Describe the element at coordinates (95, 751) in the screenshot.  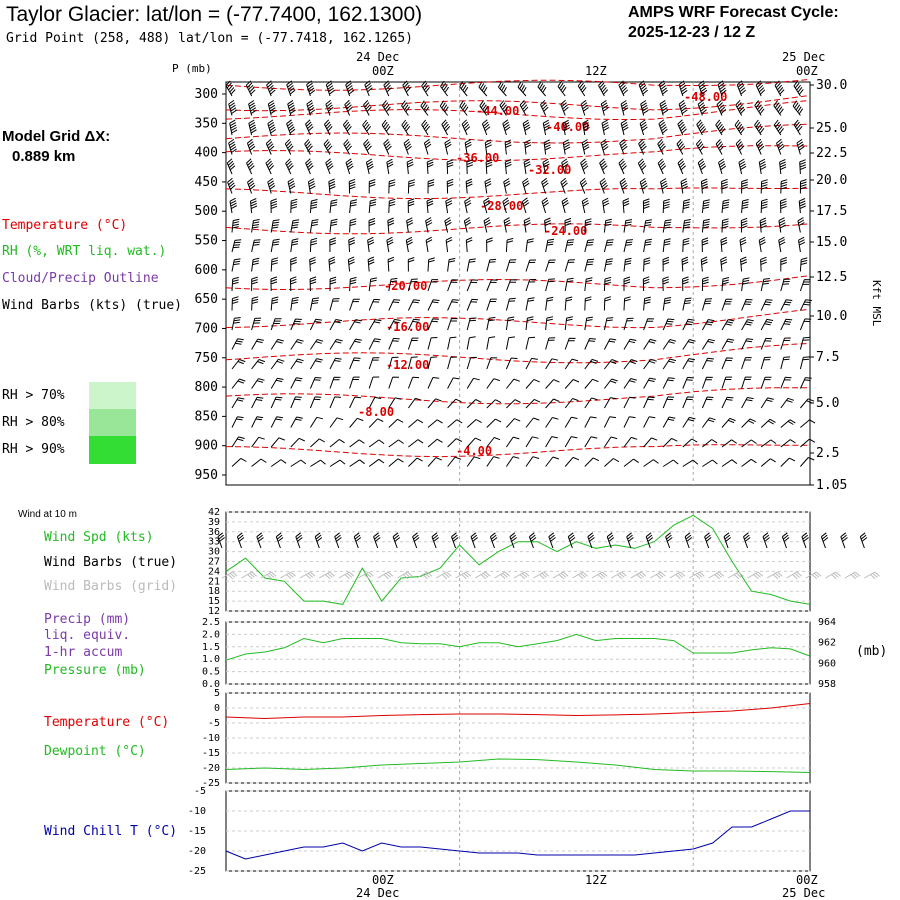
I see `dewpoint-label: Dewpoint (°C)` at that location.